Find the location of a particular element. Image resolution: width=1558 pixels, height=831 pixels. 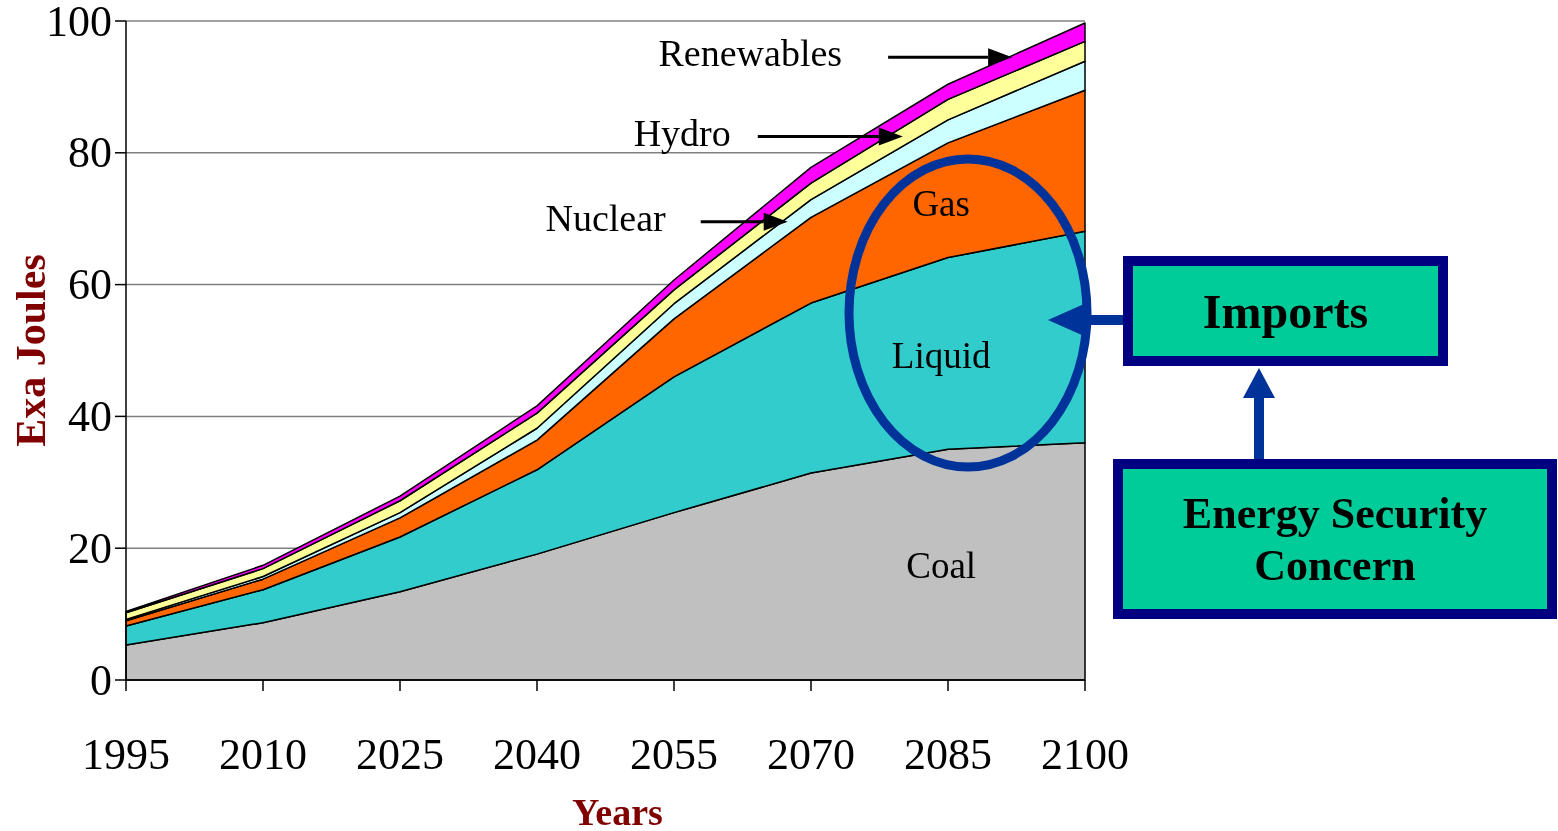

text: Energy Security Concern is located at coordinates (1335, 539).